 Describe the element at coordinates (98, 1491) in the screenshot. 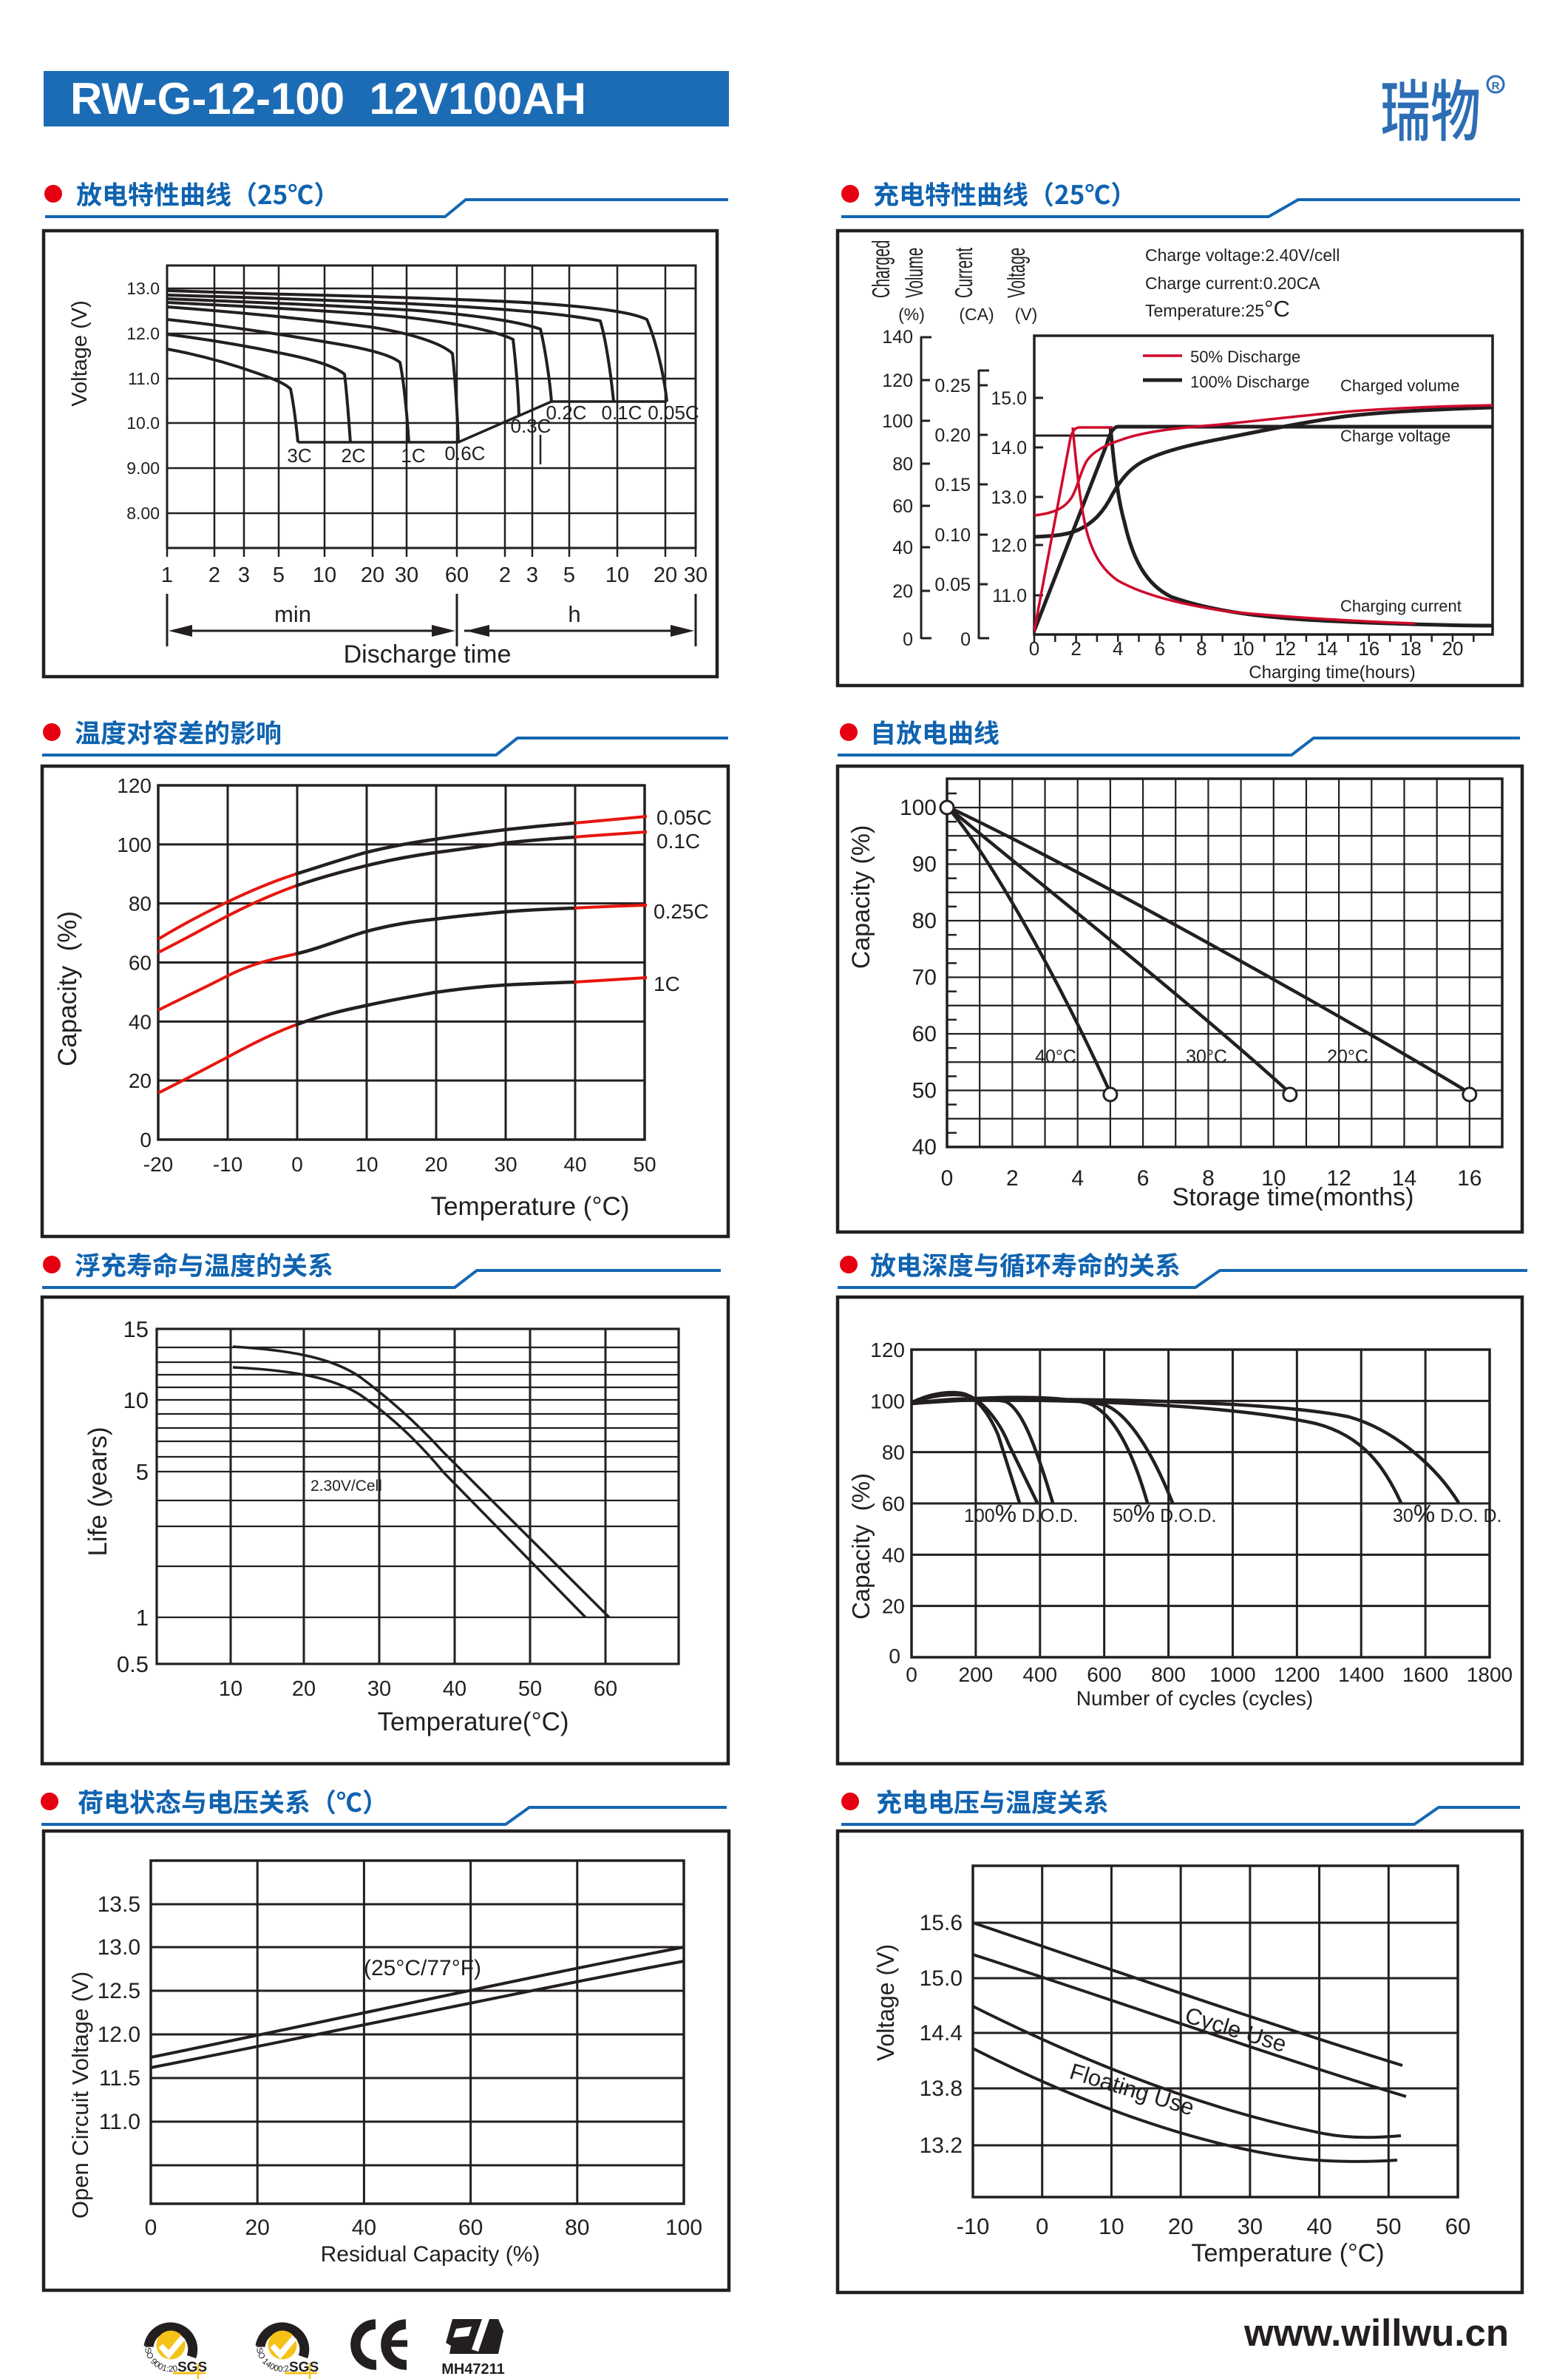

I see `svg-text: Life (years)` at that location.